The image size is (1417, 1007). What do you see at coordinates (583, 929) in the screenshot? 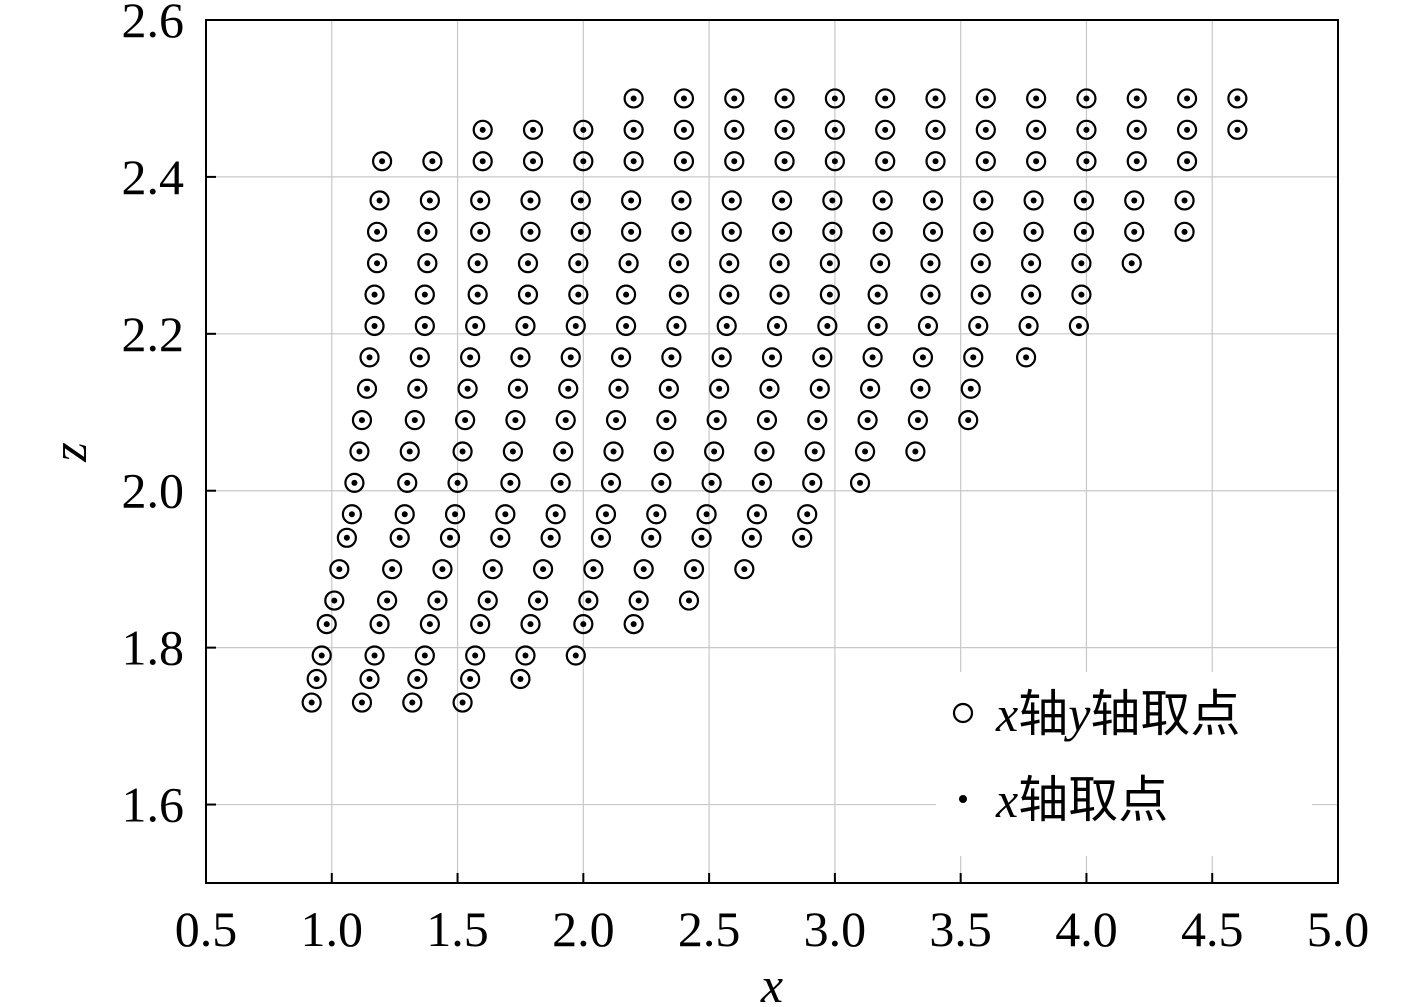
I see `x-tick-label: 2.0` at bounding box center [583, 929].